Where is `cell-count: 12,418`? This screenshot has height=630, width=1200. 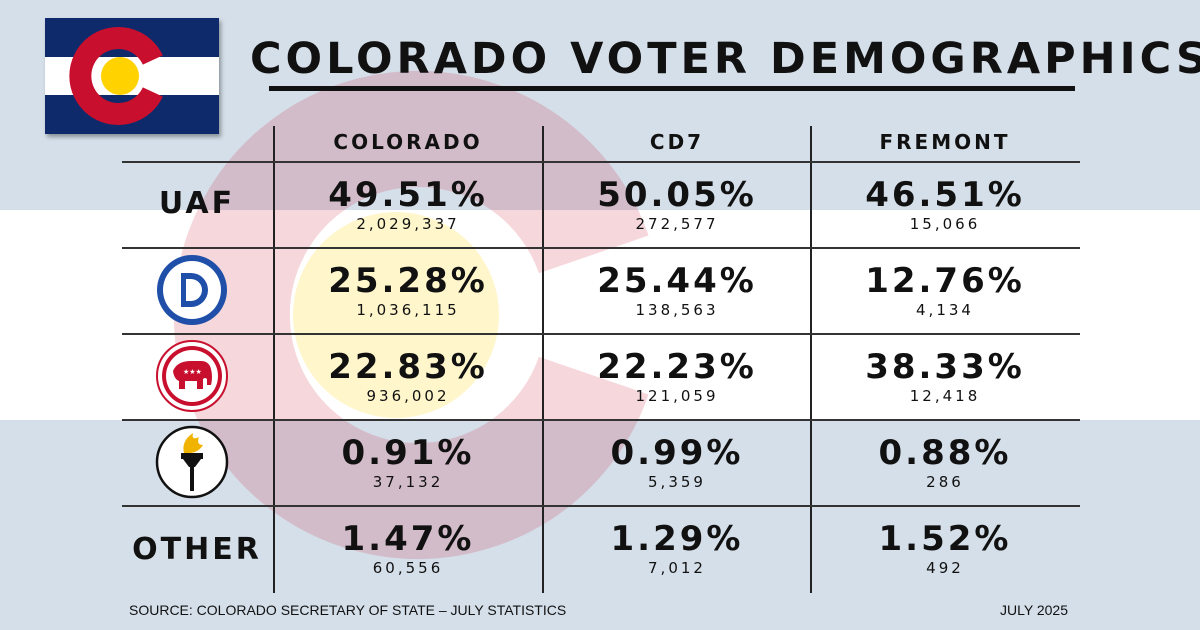 cell-count: 12,418 is located at coordinates (945, 396).